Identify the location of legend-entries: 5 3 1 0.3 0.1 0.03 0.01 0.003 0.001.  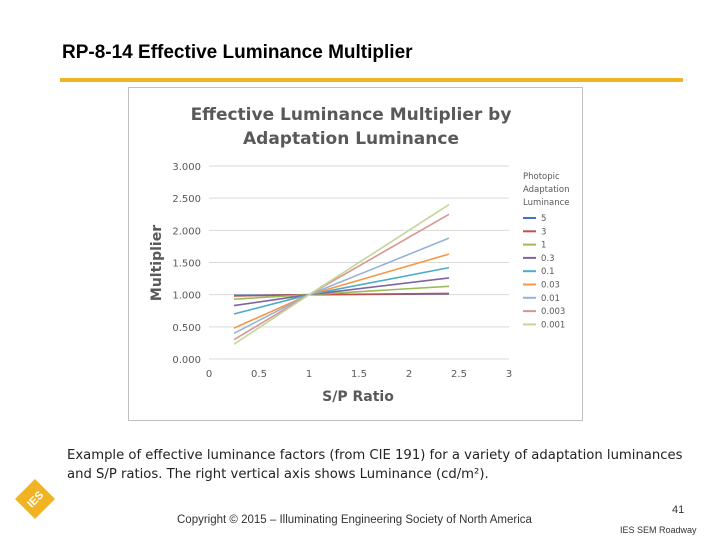
(544, 272).